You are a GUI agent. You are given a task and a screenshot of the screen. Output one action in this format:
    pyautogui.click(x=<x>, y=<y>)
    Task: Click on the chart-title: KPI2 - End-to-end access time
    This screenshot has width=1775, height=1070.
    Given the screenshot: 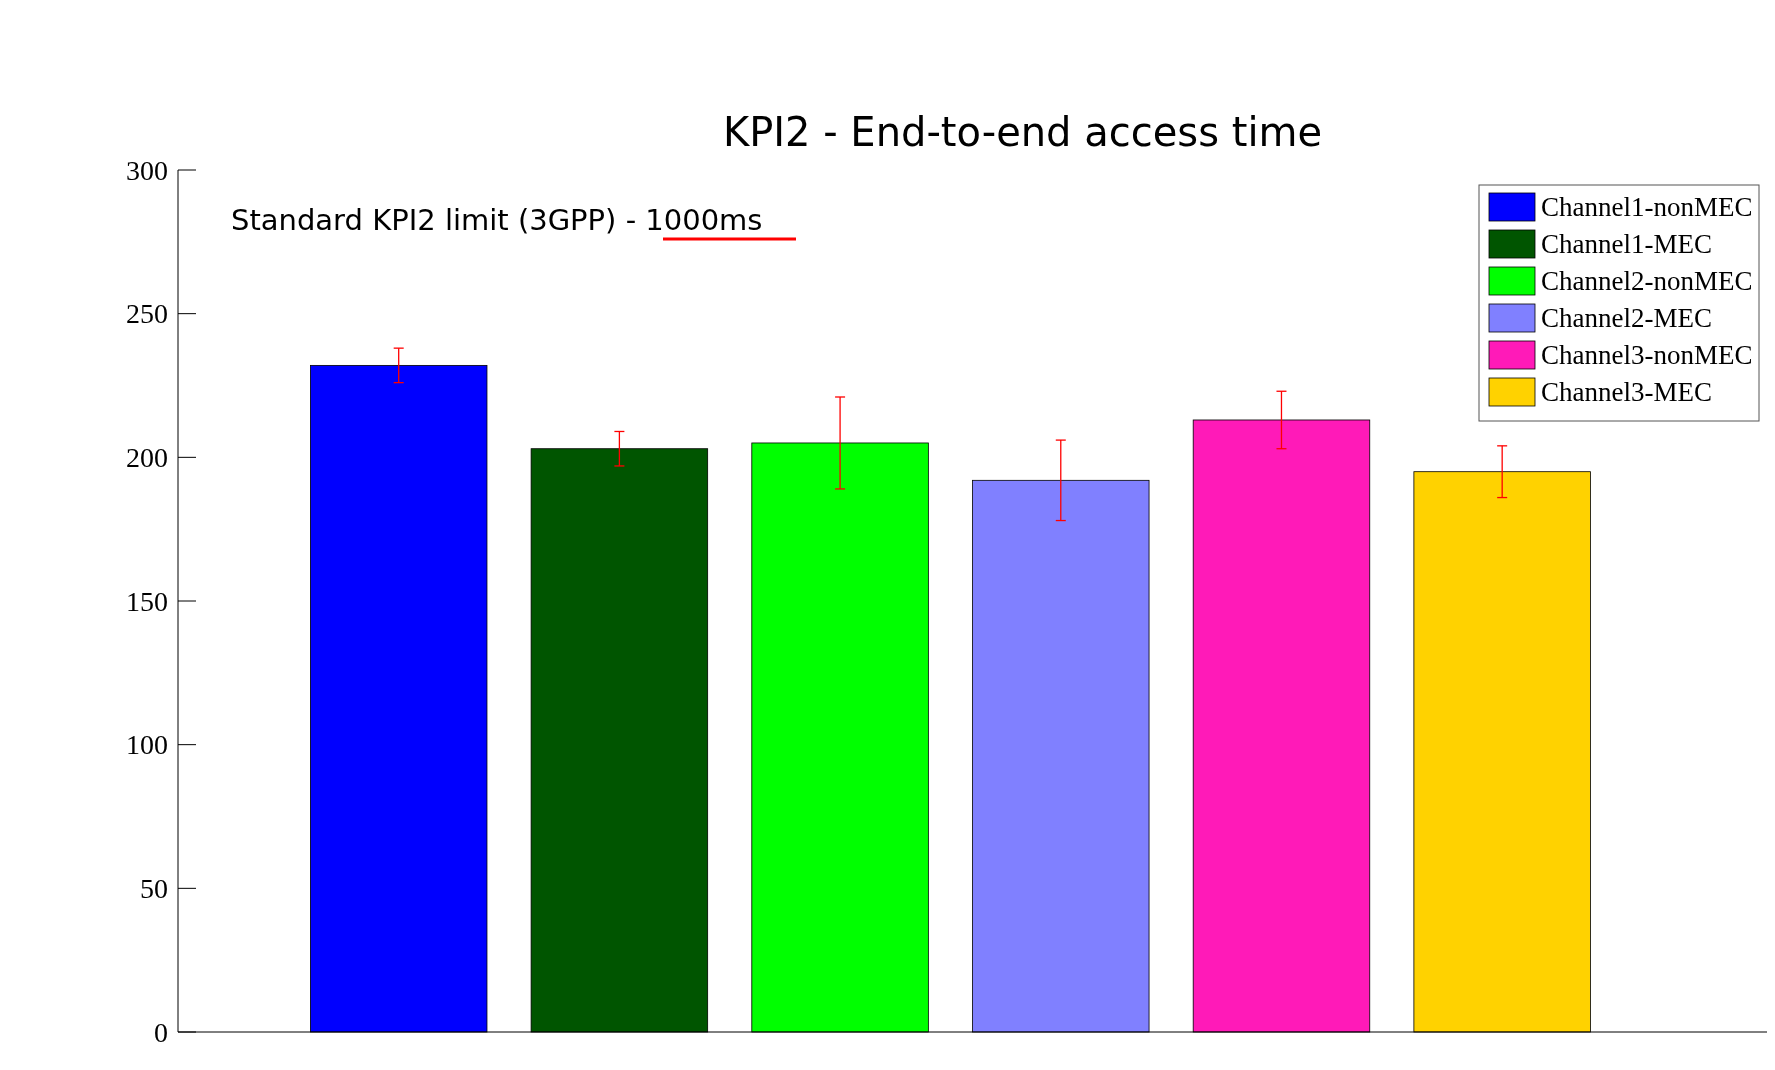 What is the action you would take?
    pyautogui.click(x=1022, y=132)
    